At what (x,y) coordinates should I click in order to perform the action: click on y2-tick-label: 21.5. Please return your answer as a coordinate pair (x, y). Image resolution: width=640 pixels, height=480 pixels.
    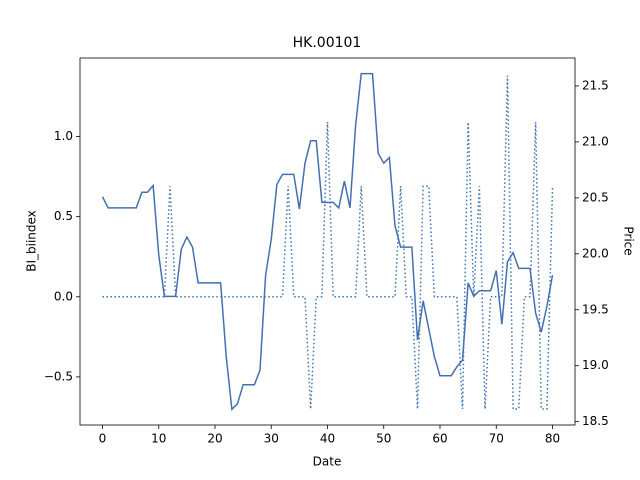
    Looking at the image, I should click on (595, 85).